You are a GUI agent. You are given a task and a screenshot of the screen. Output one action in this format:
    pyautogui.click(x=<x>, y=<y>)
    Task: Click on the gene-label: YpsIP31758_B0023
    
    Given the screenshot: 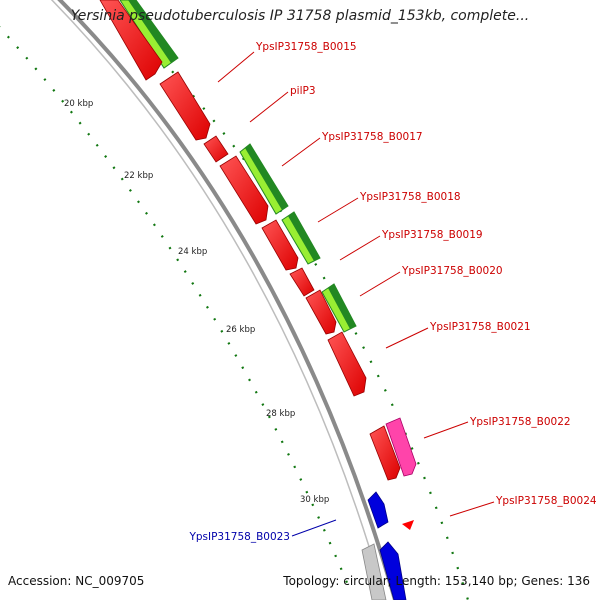 What is the action you would take?
    pyautogui.click(x=239, y=537)
    